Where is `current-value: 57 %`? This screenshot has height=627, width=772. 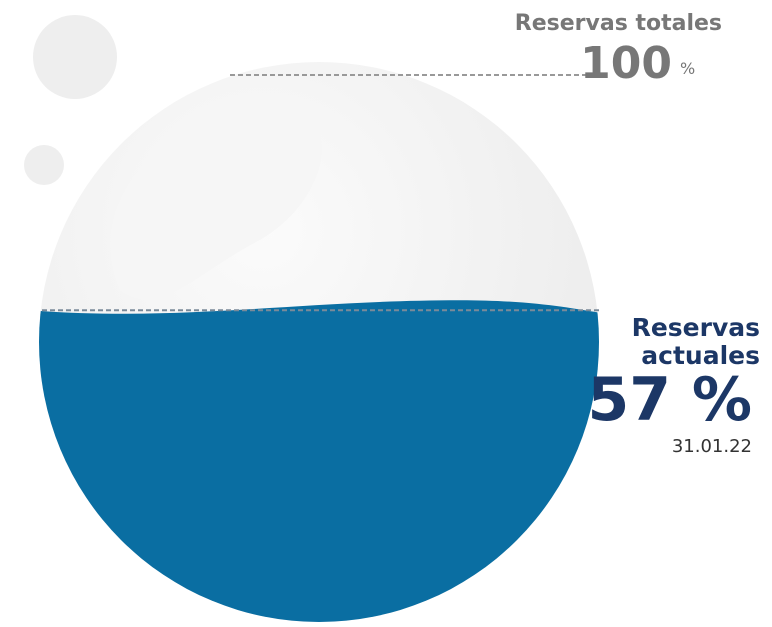
current-value: 57 % is located at coordinates (669, 400).